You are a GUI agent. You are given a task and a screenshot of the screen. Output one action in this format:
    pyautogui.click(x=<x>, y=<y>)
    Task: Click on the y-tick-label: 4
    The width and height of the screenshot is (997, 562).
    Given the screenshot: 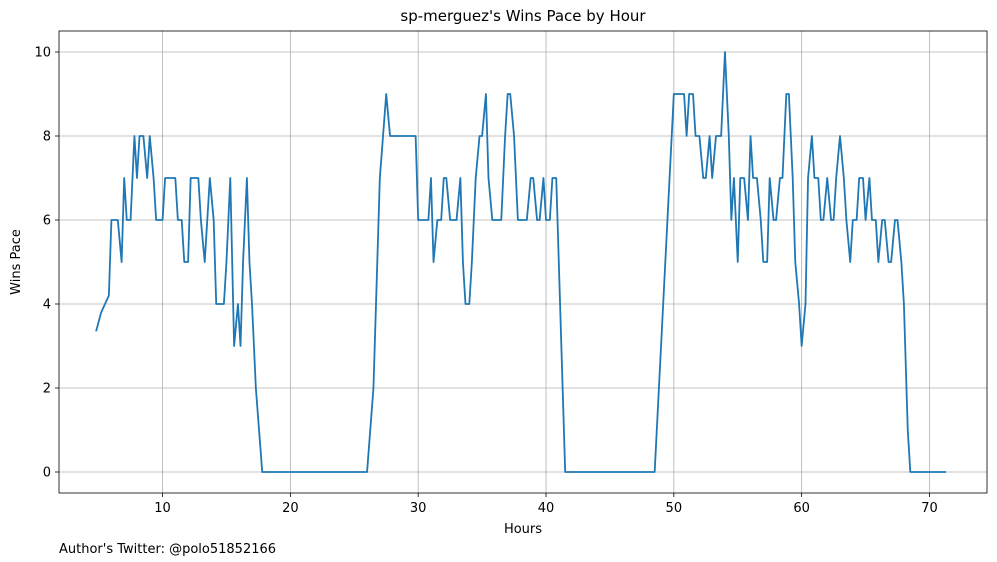 What is the action you would take?
    pyautogui.click(x=47, y=305)
    